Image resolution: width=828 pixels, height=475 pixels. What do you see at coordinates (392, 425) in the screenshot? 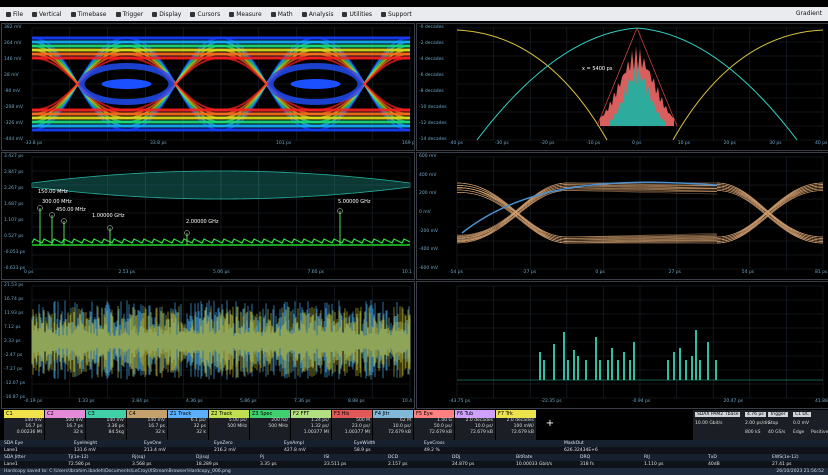
I see `channel-descriptor: F4 Jitr 62 M 10.0 ps/72.679 kB` at bounding box center [392, 425].